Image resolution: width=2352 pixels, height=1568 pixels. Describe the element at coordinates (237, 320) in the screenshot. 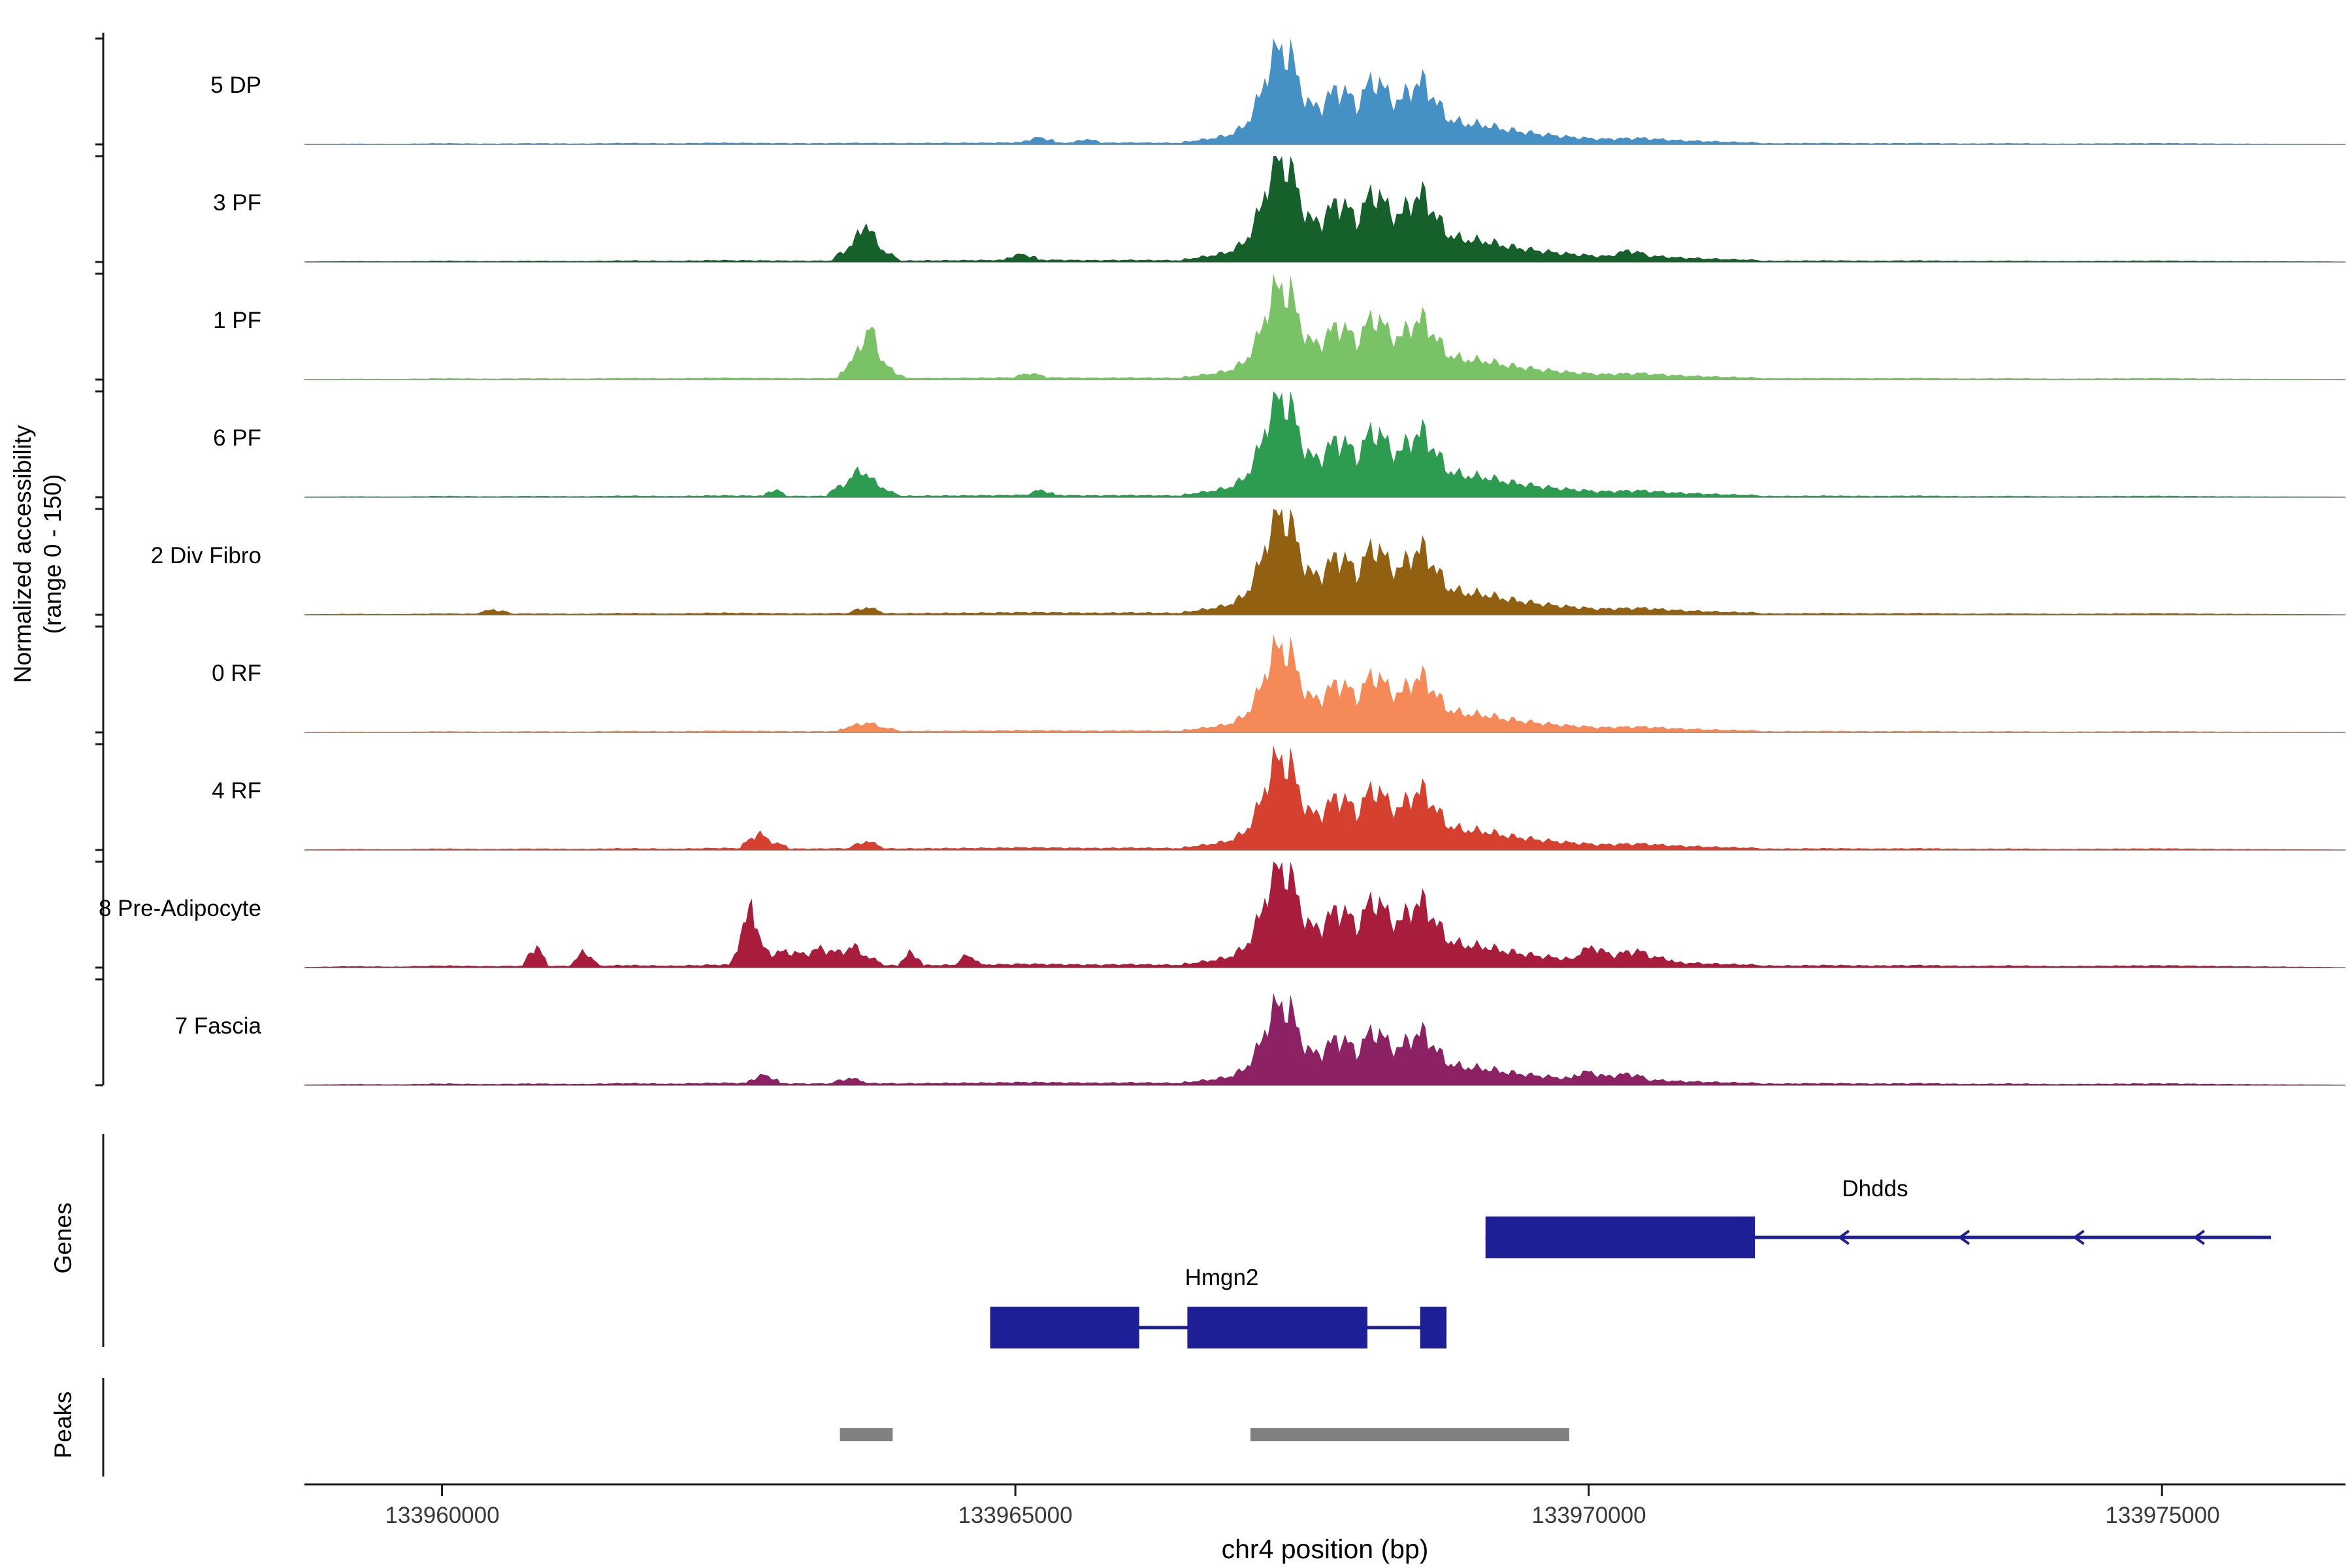

I see `track-label-1-pf: 1 PF` at that location.